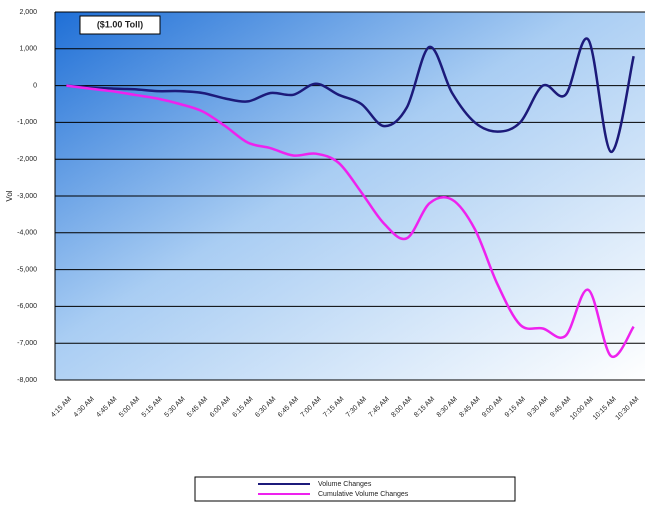  I want to click on y-axis-label: Vol, so click(9, 195).